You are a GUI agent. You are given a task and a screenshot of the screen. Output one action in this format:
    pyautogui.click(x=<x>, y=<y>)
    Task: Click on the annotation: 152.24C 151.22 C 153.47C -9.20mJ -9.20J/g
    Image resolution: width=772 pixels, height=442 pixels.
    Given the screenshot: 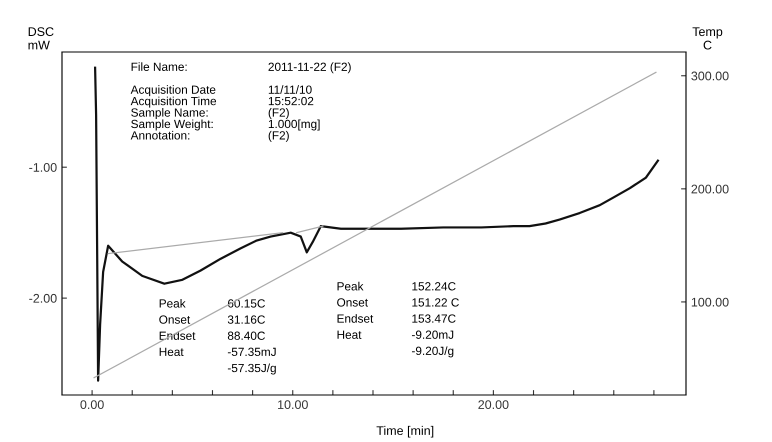 What is the action you would take?
    pyautogui.click(x=435, y=320)
    